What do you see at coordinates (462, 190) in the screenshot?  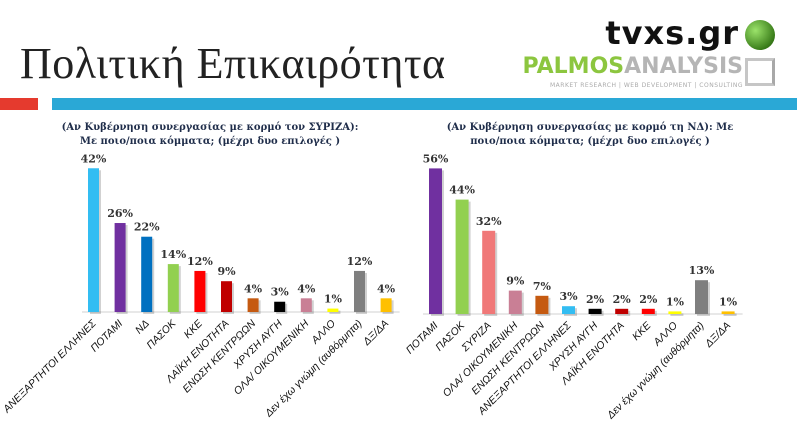 I see `data-label: 44%` at bounding box center [462, 190].